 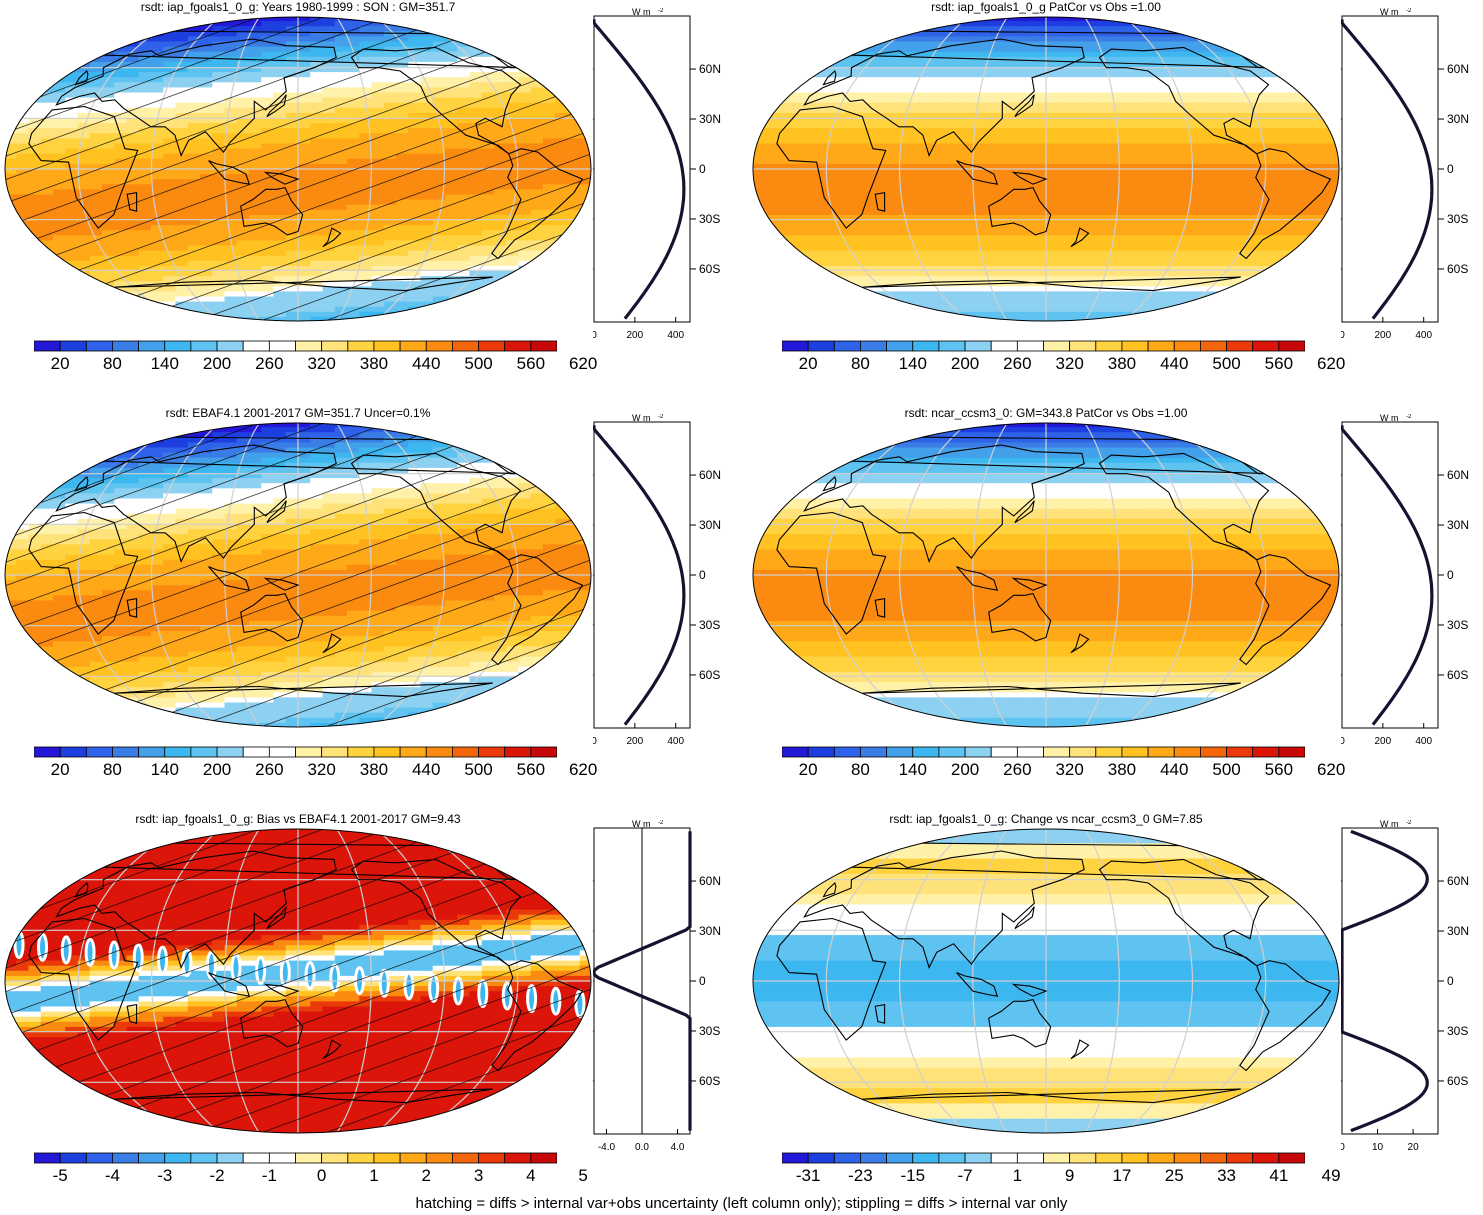 What do you see at coordinates (112, 1175) in the screenshot?
I see `colorbar-tick-label: -4` at bounding box center [112, 1175].